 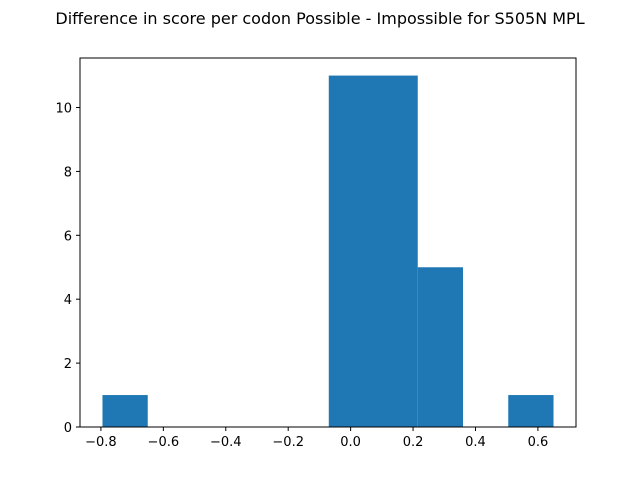 I want to click on y-tick-label-2: 4, so click(x=68, y=300).